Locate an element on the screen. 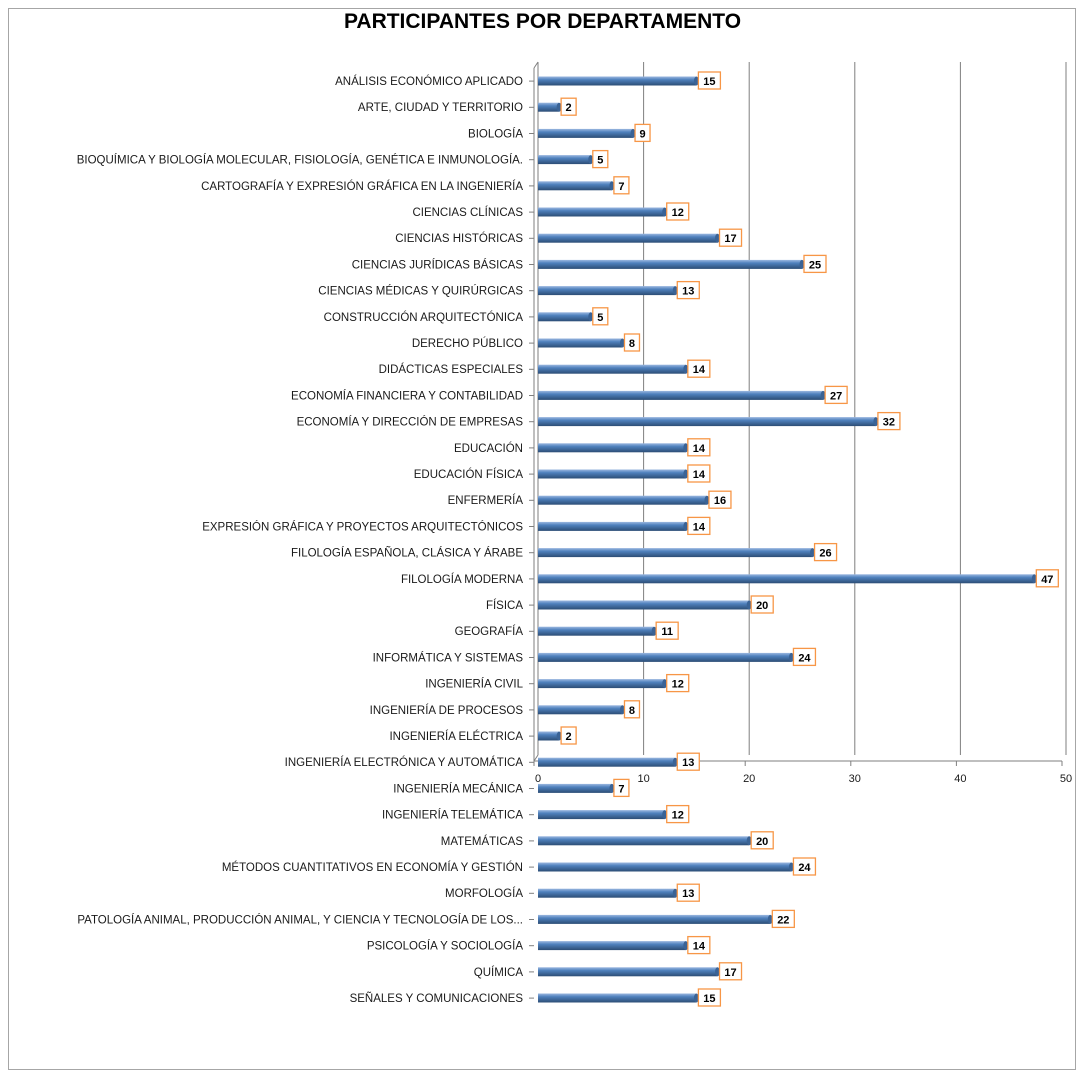 The height and width of the screenshot is (1077, 1085). data-label: 12 is located at coordinates (678, 213).